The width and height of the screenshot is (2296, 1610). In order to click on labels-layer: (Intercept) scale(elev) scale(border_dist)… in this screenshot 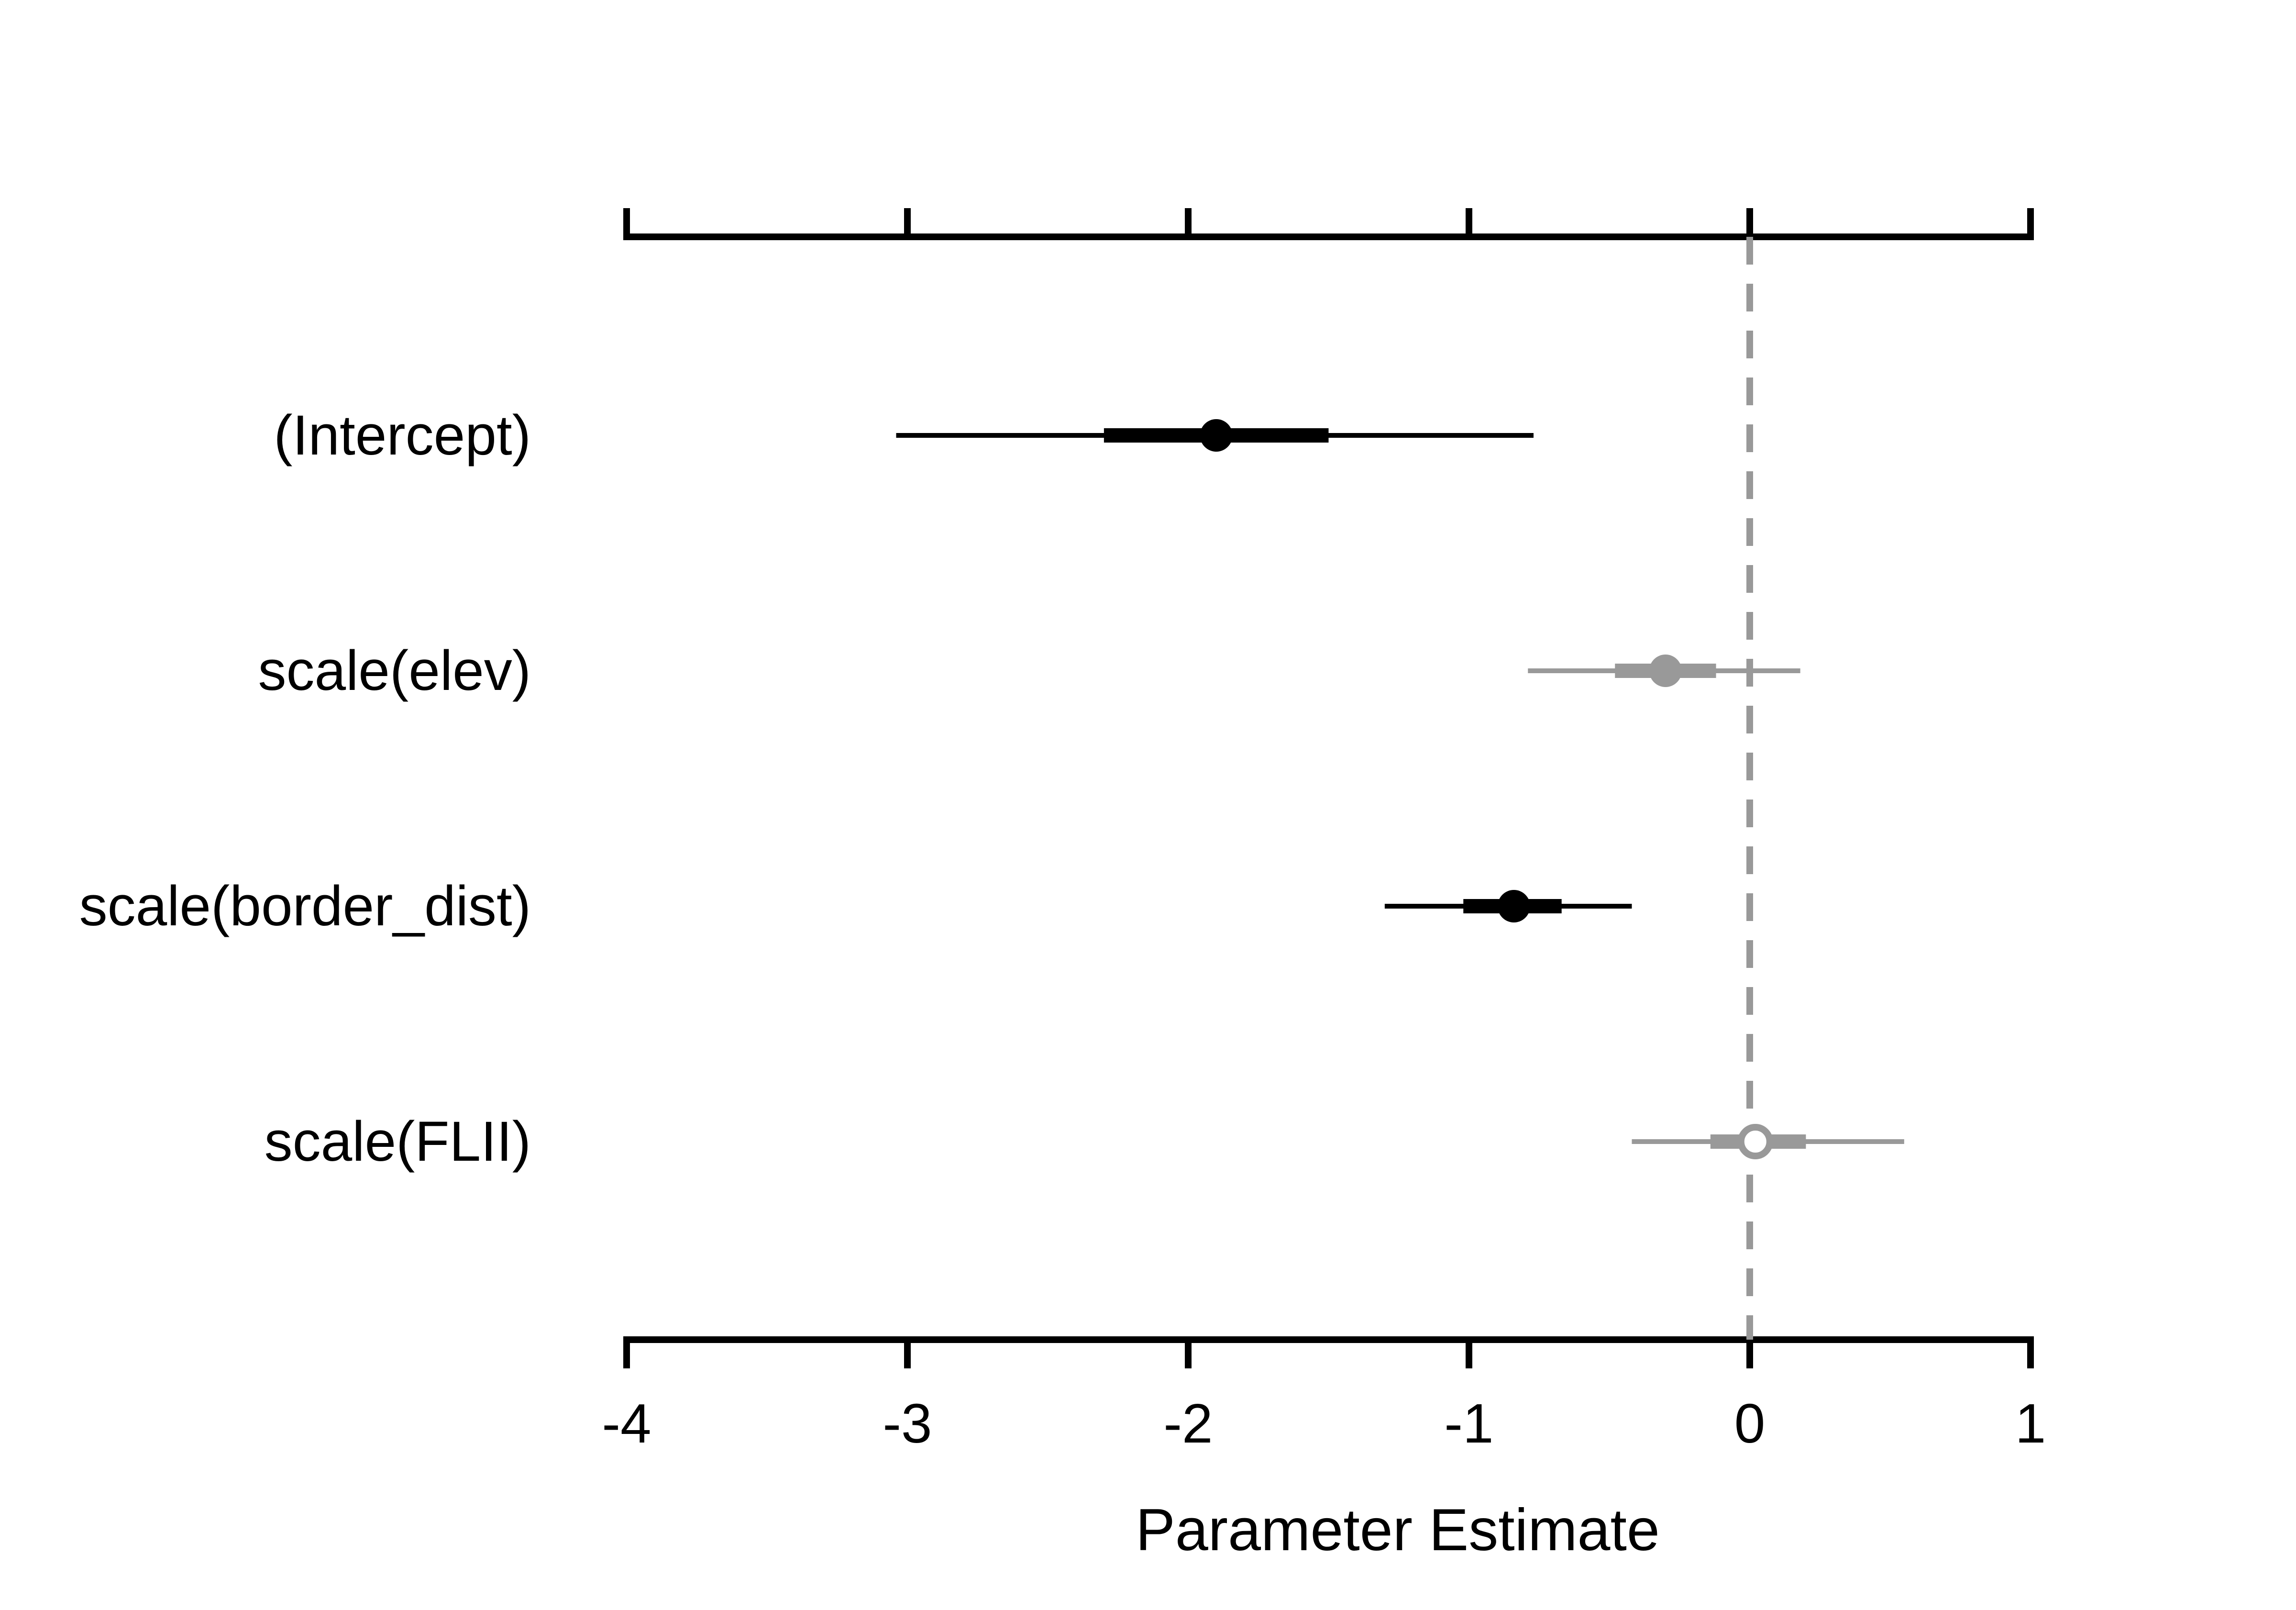, I will do `click(305, 788)`.